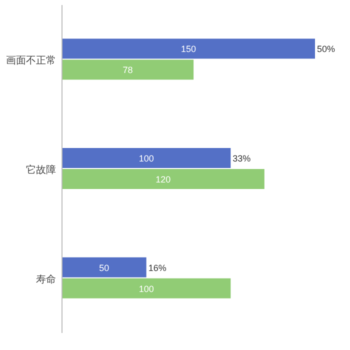 Image resolution: width=350 pixels, height=350 pixels. Describe the element at coordinates (326, 49) in the screenshot. I see `annotation: 50%` at that location.